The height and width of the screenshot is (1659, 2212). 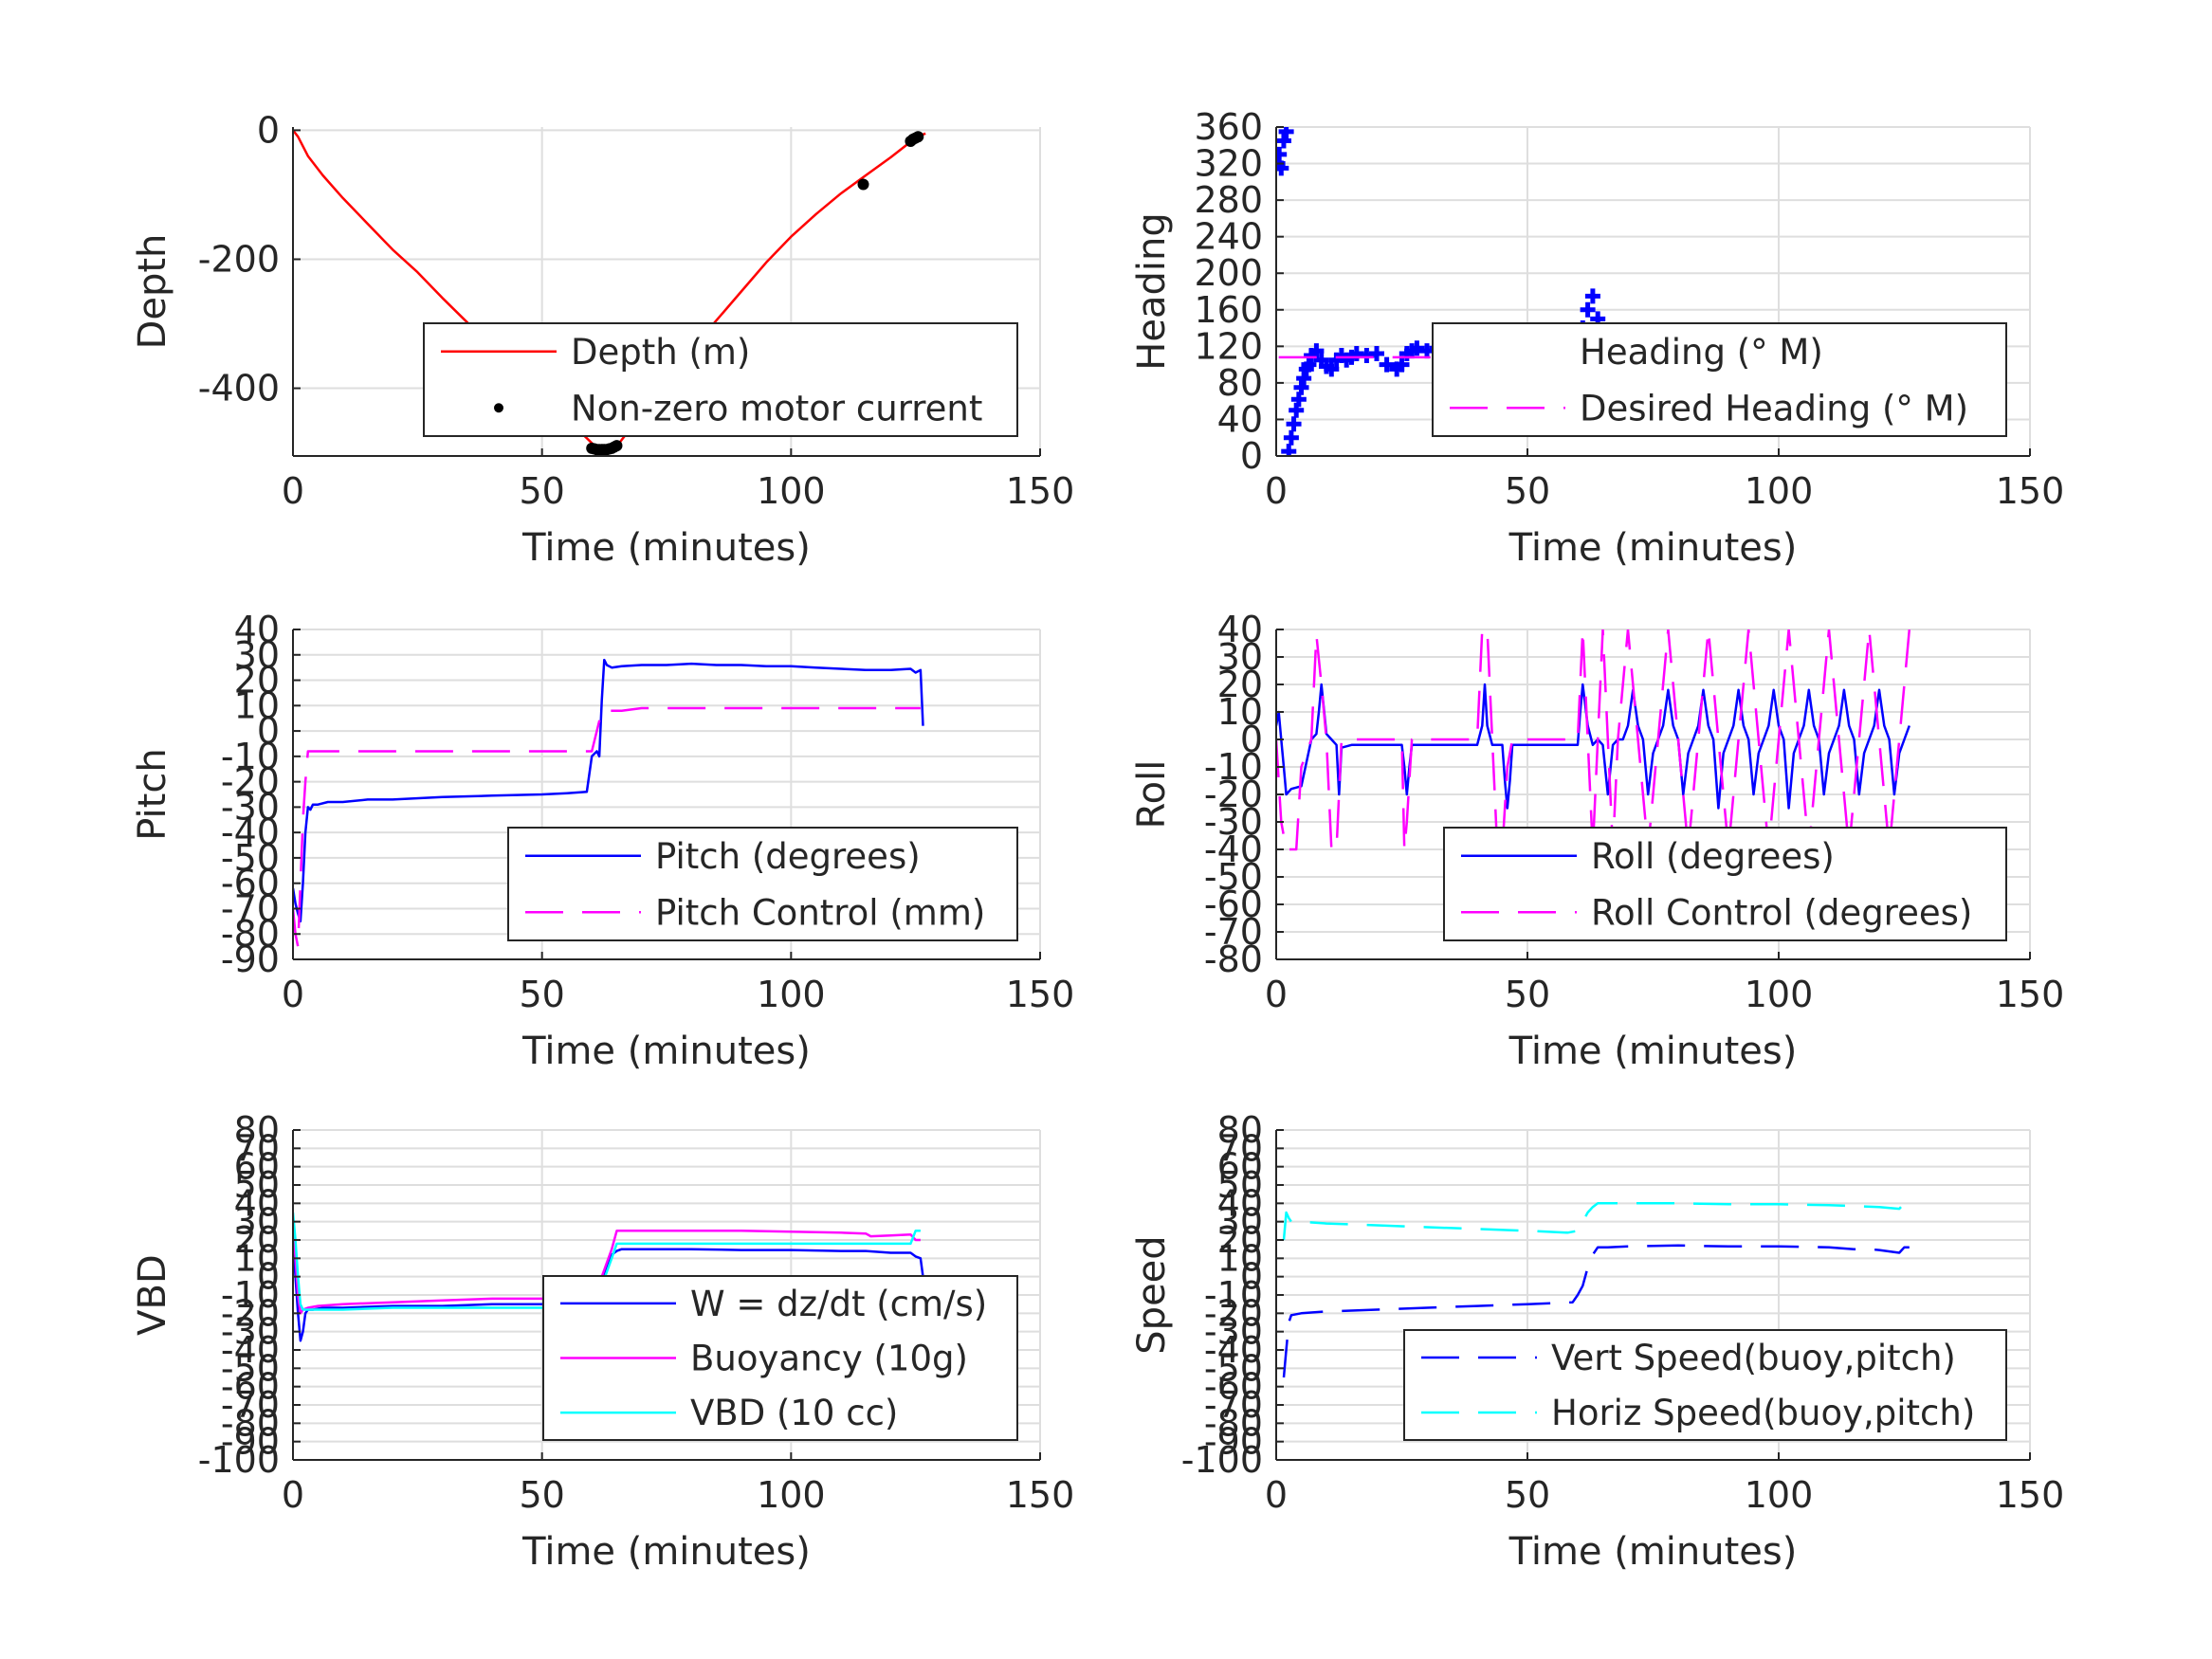 I want to click on pitch-y-tick-label: -90, so click(x=250, y=959).